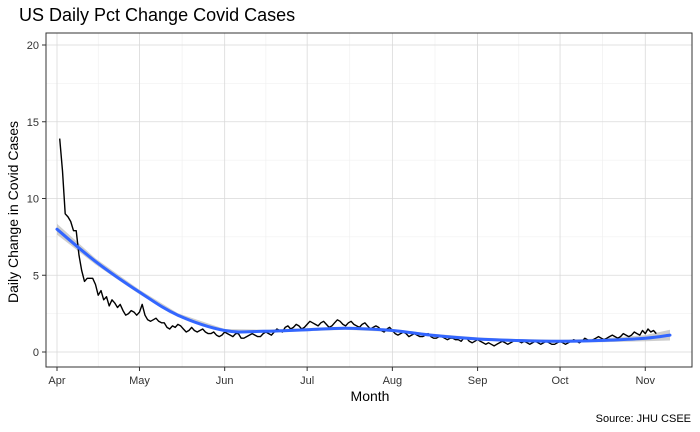 This screenshot has height=432, width=700. What do you see at coordinates (33, 123) in the screenshot?
I see `y-tick-label: 15` at bounding box center [33, 123].